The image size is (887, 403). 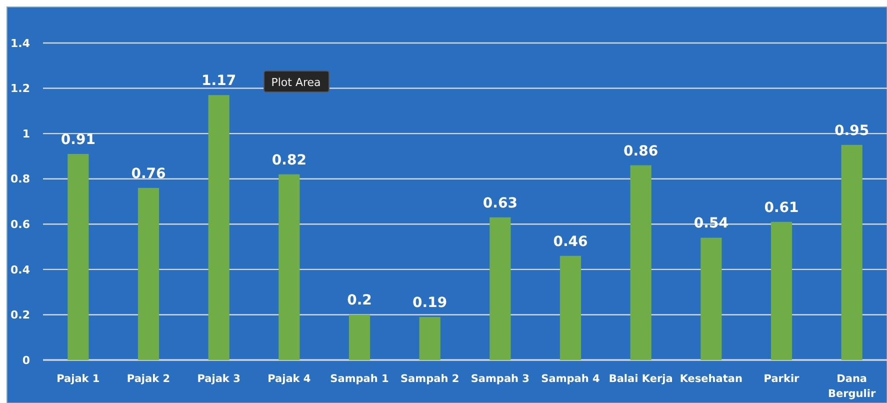 What do you see at coordinates (78, 379) in the screenshot?
I see `x-tick-label: Pajak 1` at bounding box center [78, 379].